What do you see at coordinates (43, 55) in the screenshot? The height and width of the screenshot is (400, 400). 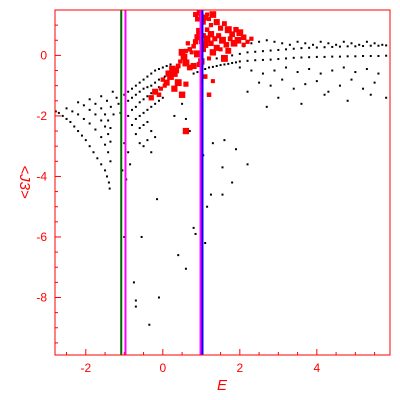 I see `y-tick-label: 0` at bounding box center [43, 55].